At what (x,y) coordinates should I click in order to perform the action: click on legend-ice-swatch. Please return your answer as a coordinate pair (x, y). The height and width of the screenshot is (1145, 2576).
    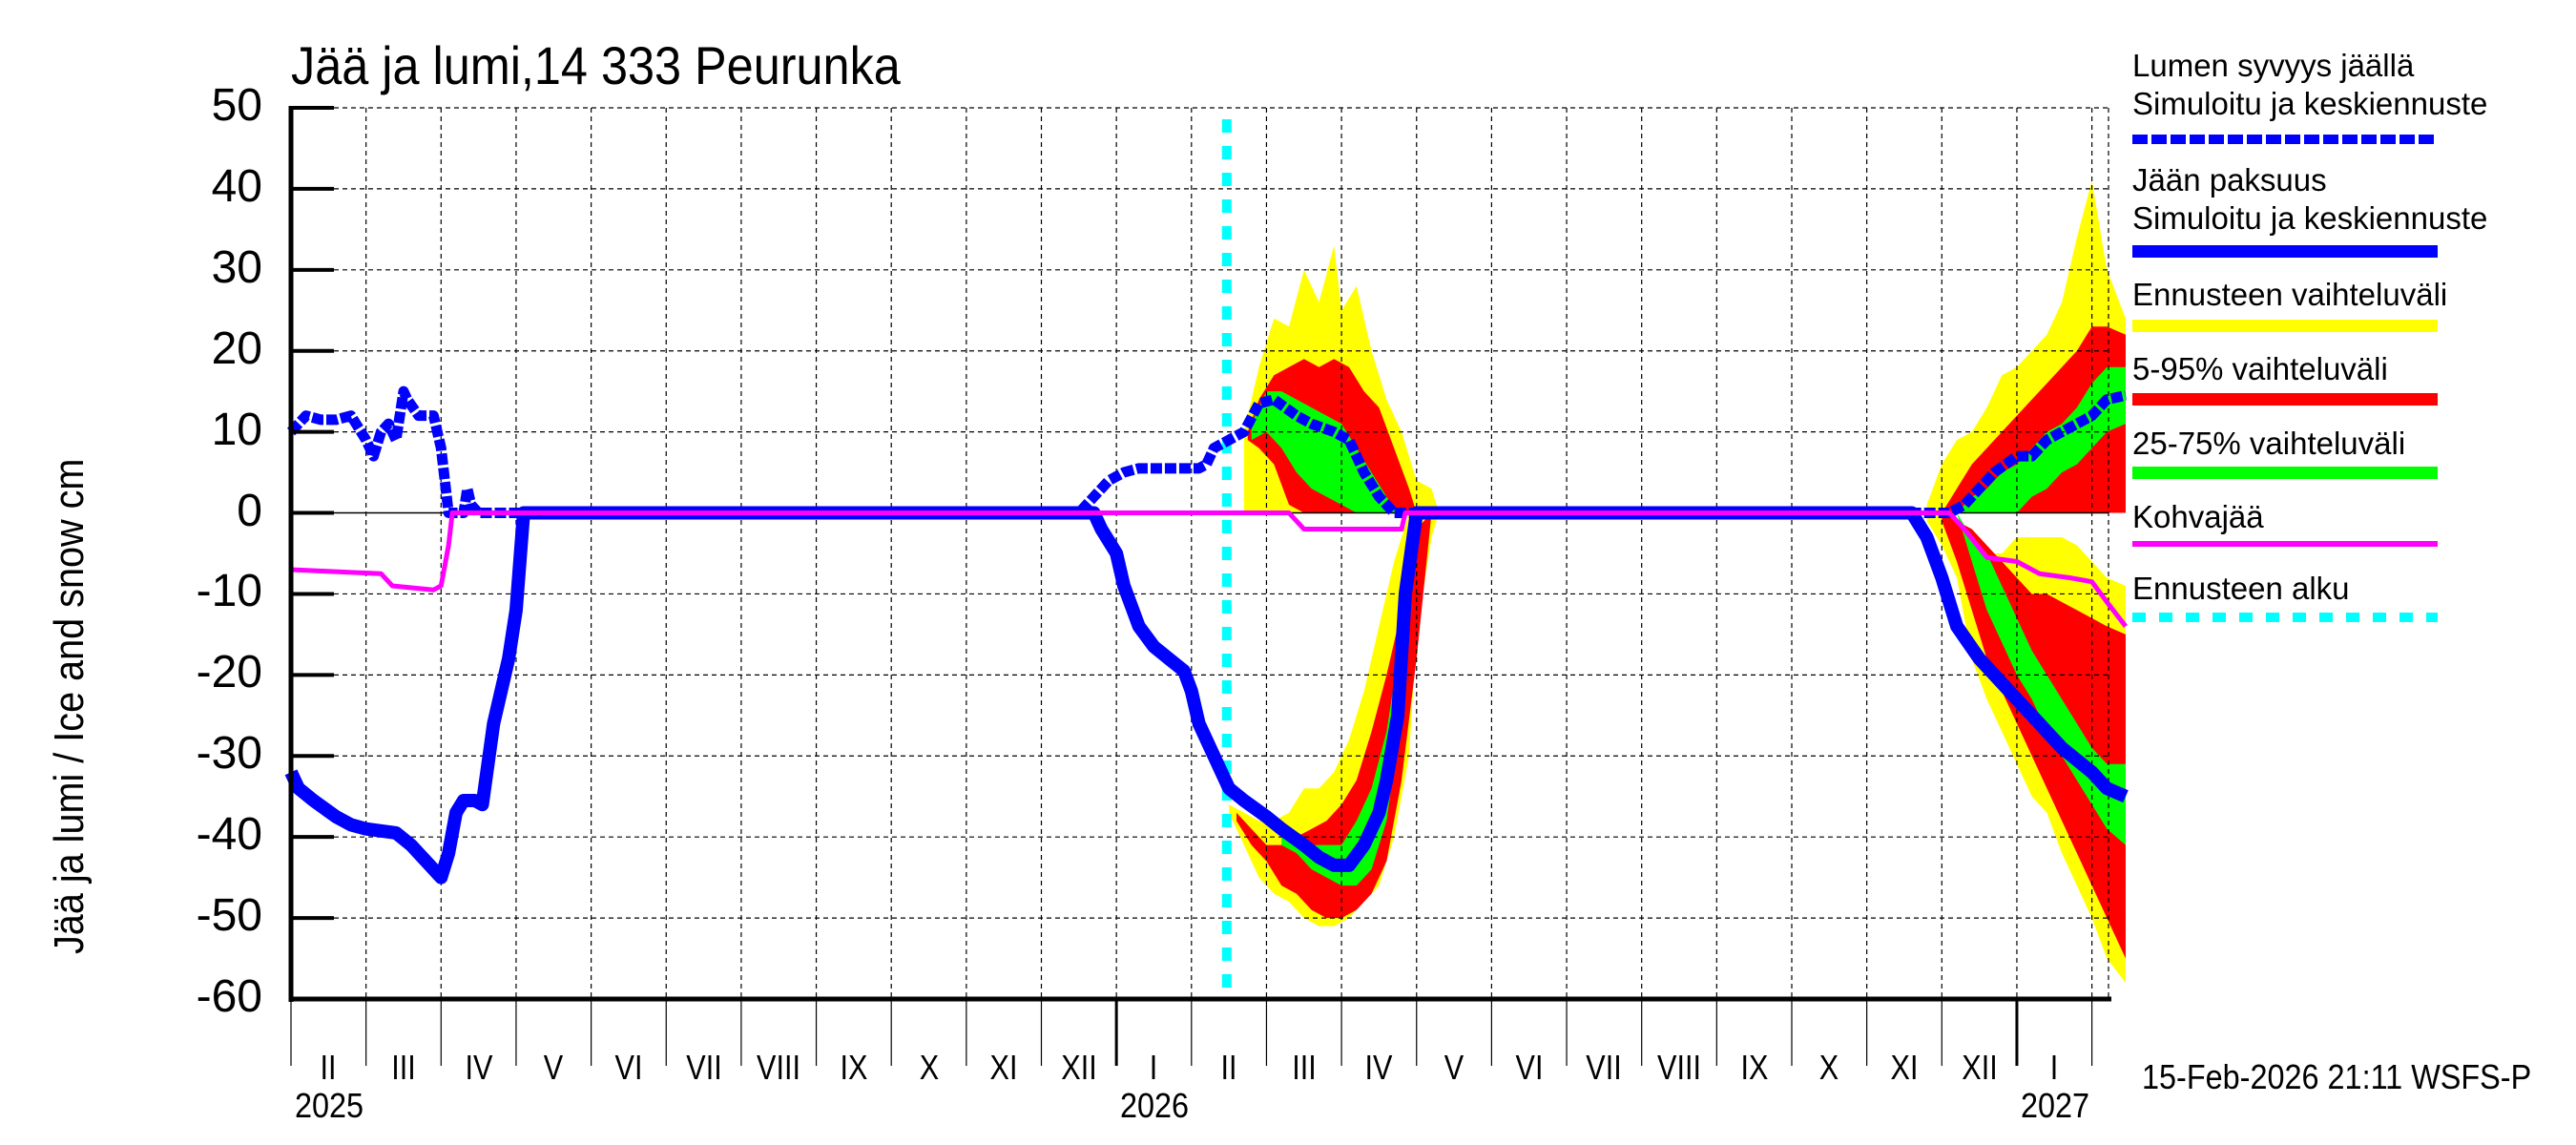
    Looking at the image, I should click on (2285, 252).